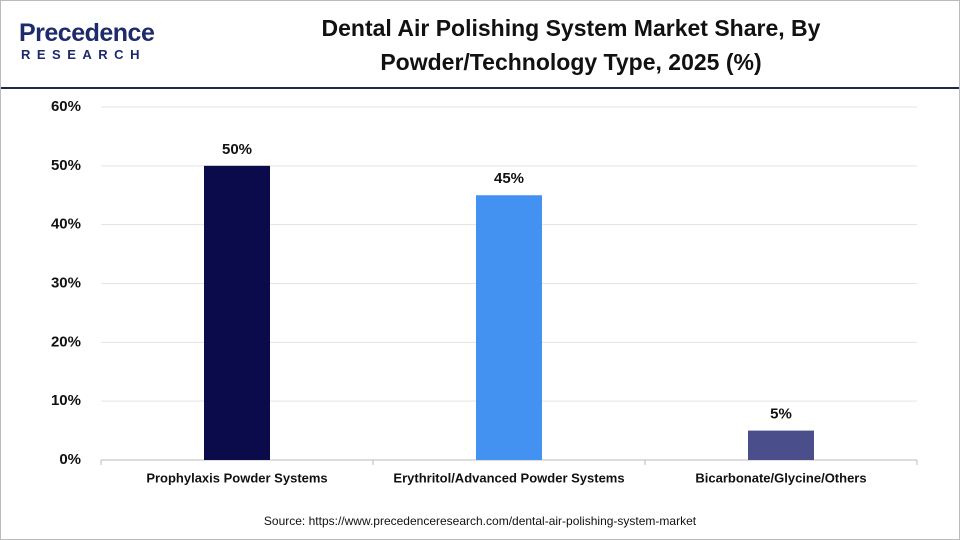  Describe the element at coordinates (66, 341) in the screenshot. I see `y-tick-label: 20%` at that location.